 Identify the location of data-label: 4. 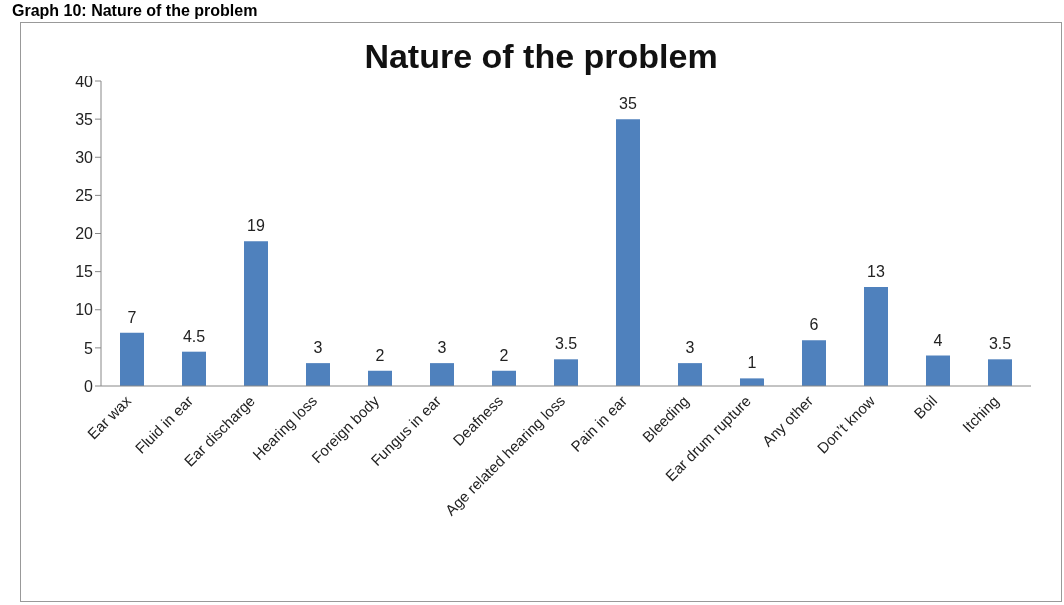
(938, 340).